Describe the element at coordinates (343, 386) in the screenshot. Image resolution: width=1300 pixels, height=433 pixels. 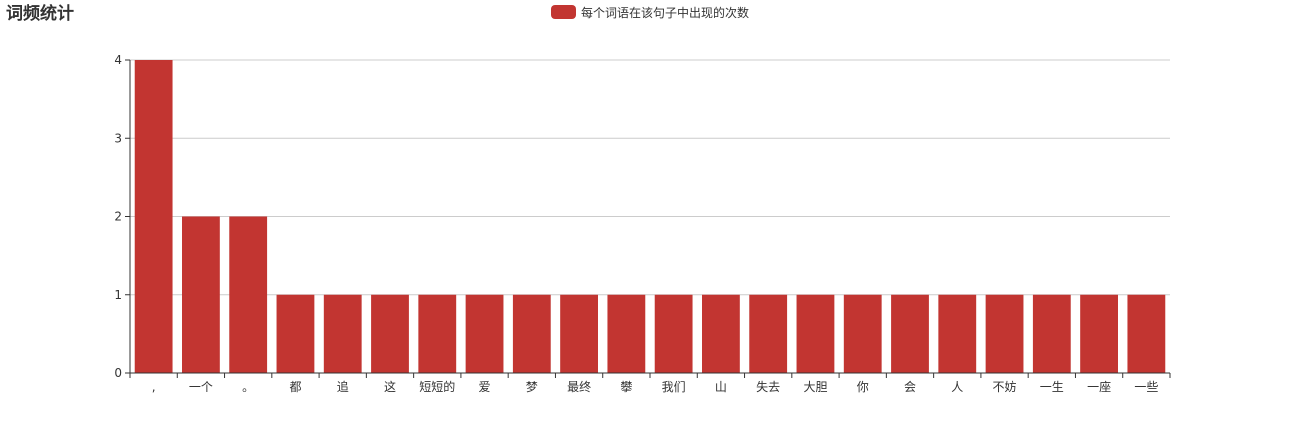
I see `x-tick-label: 追` at that location.